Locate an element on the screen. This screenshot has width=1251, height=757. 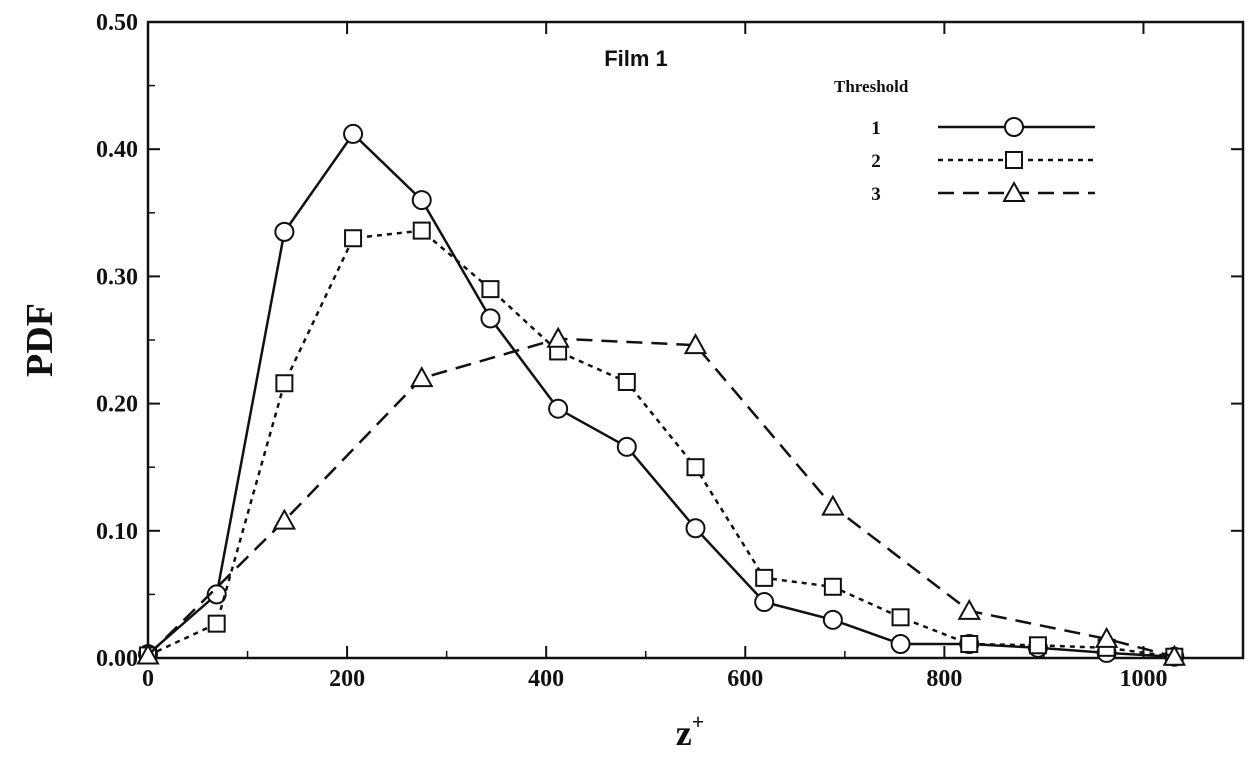
legend-label: 3 is located at coordinates (876, 194).